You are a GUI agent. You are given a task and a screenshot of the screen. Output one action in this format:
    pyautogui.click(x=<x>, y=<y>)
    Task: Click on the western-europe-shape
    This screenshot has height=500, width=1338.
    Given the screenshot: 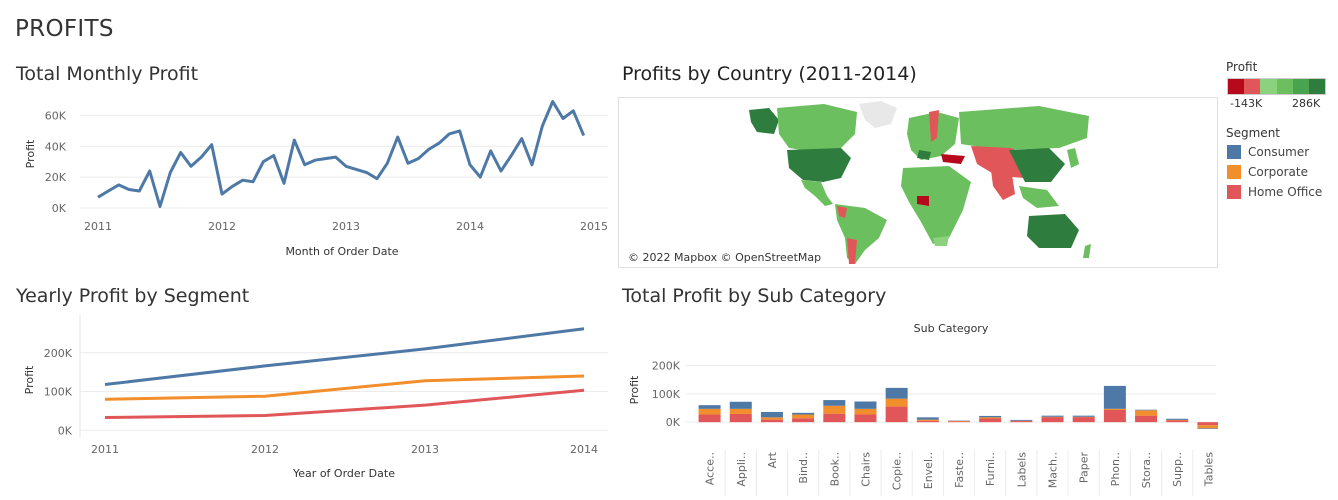 What is the action you would take?
    pyautogui.click(x=924, y=155)
    